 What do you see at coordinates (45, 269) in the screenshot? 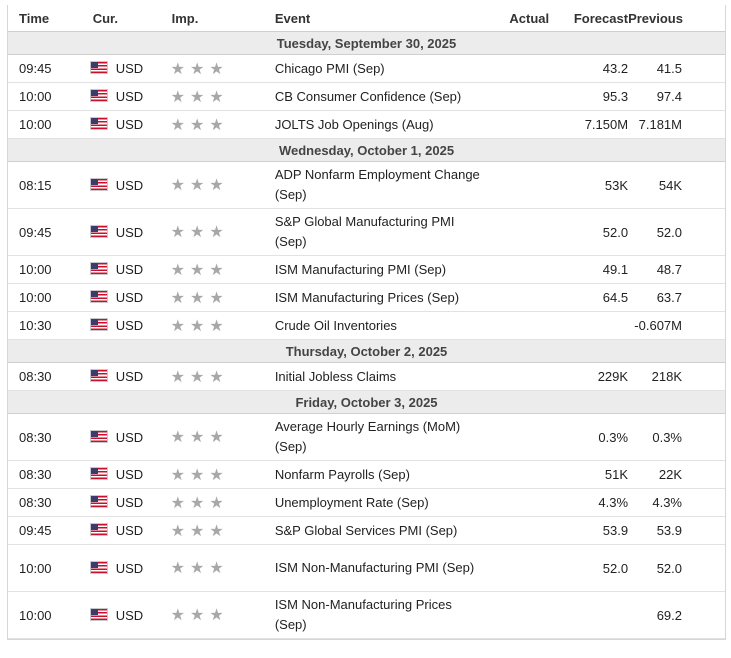
I see `event-time: 10:00` at bounding box center [45, 269].